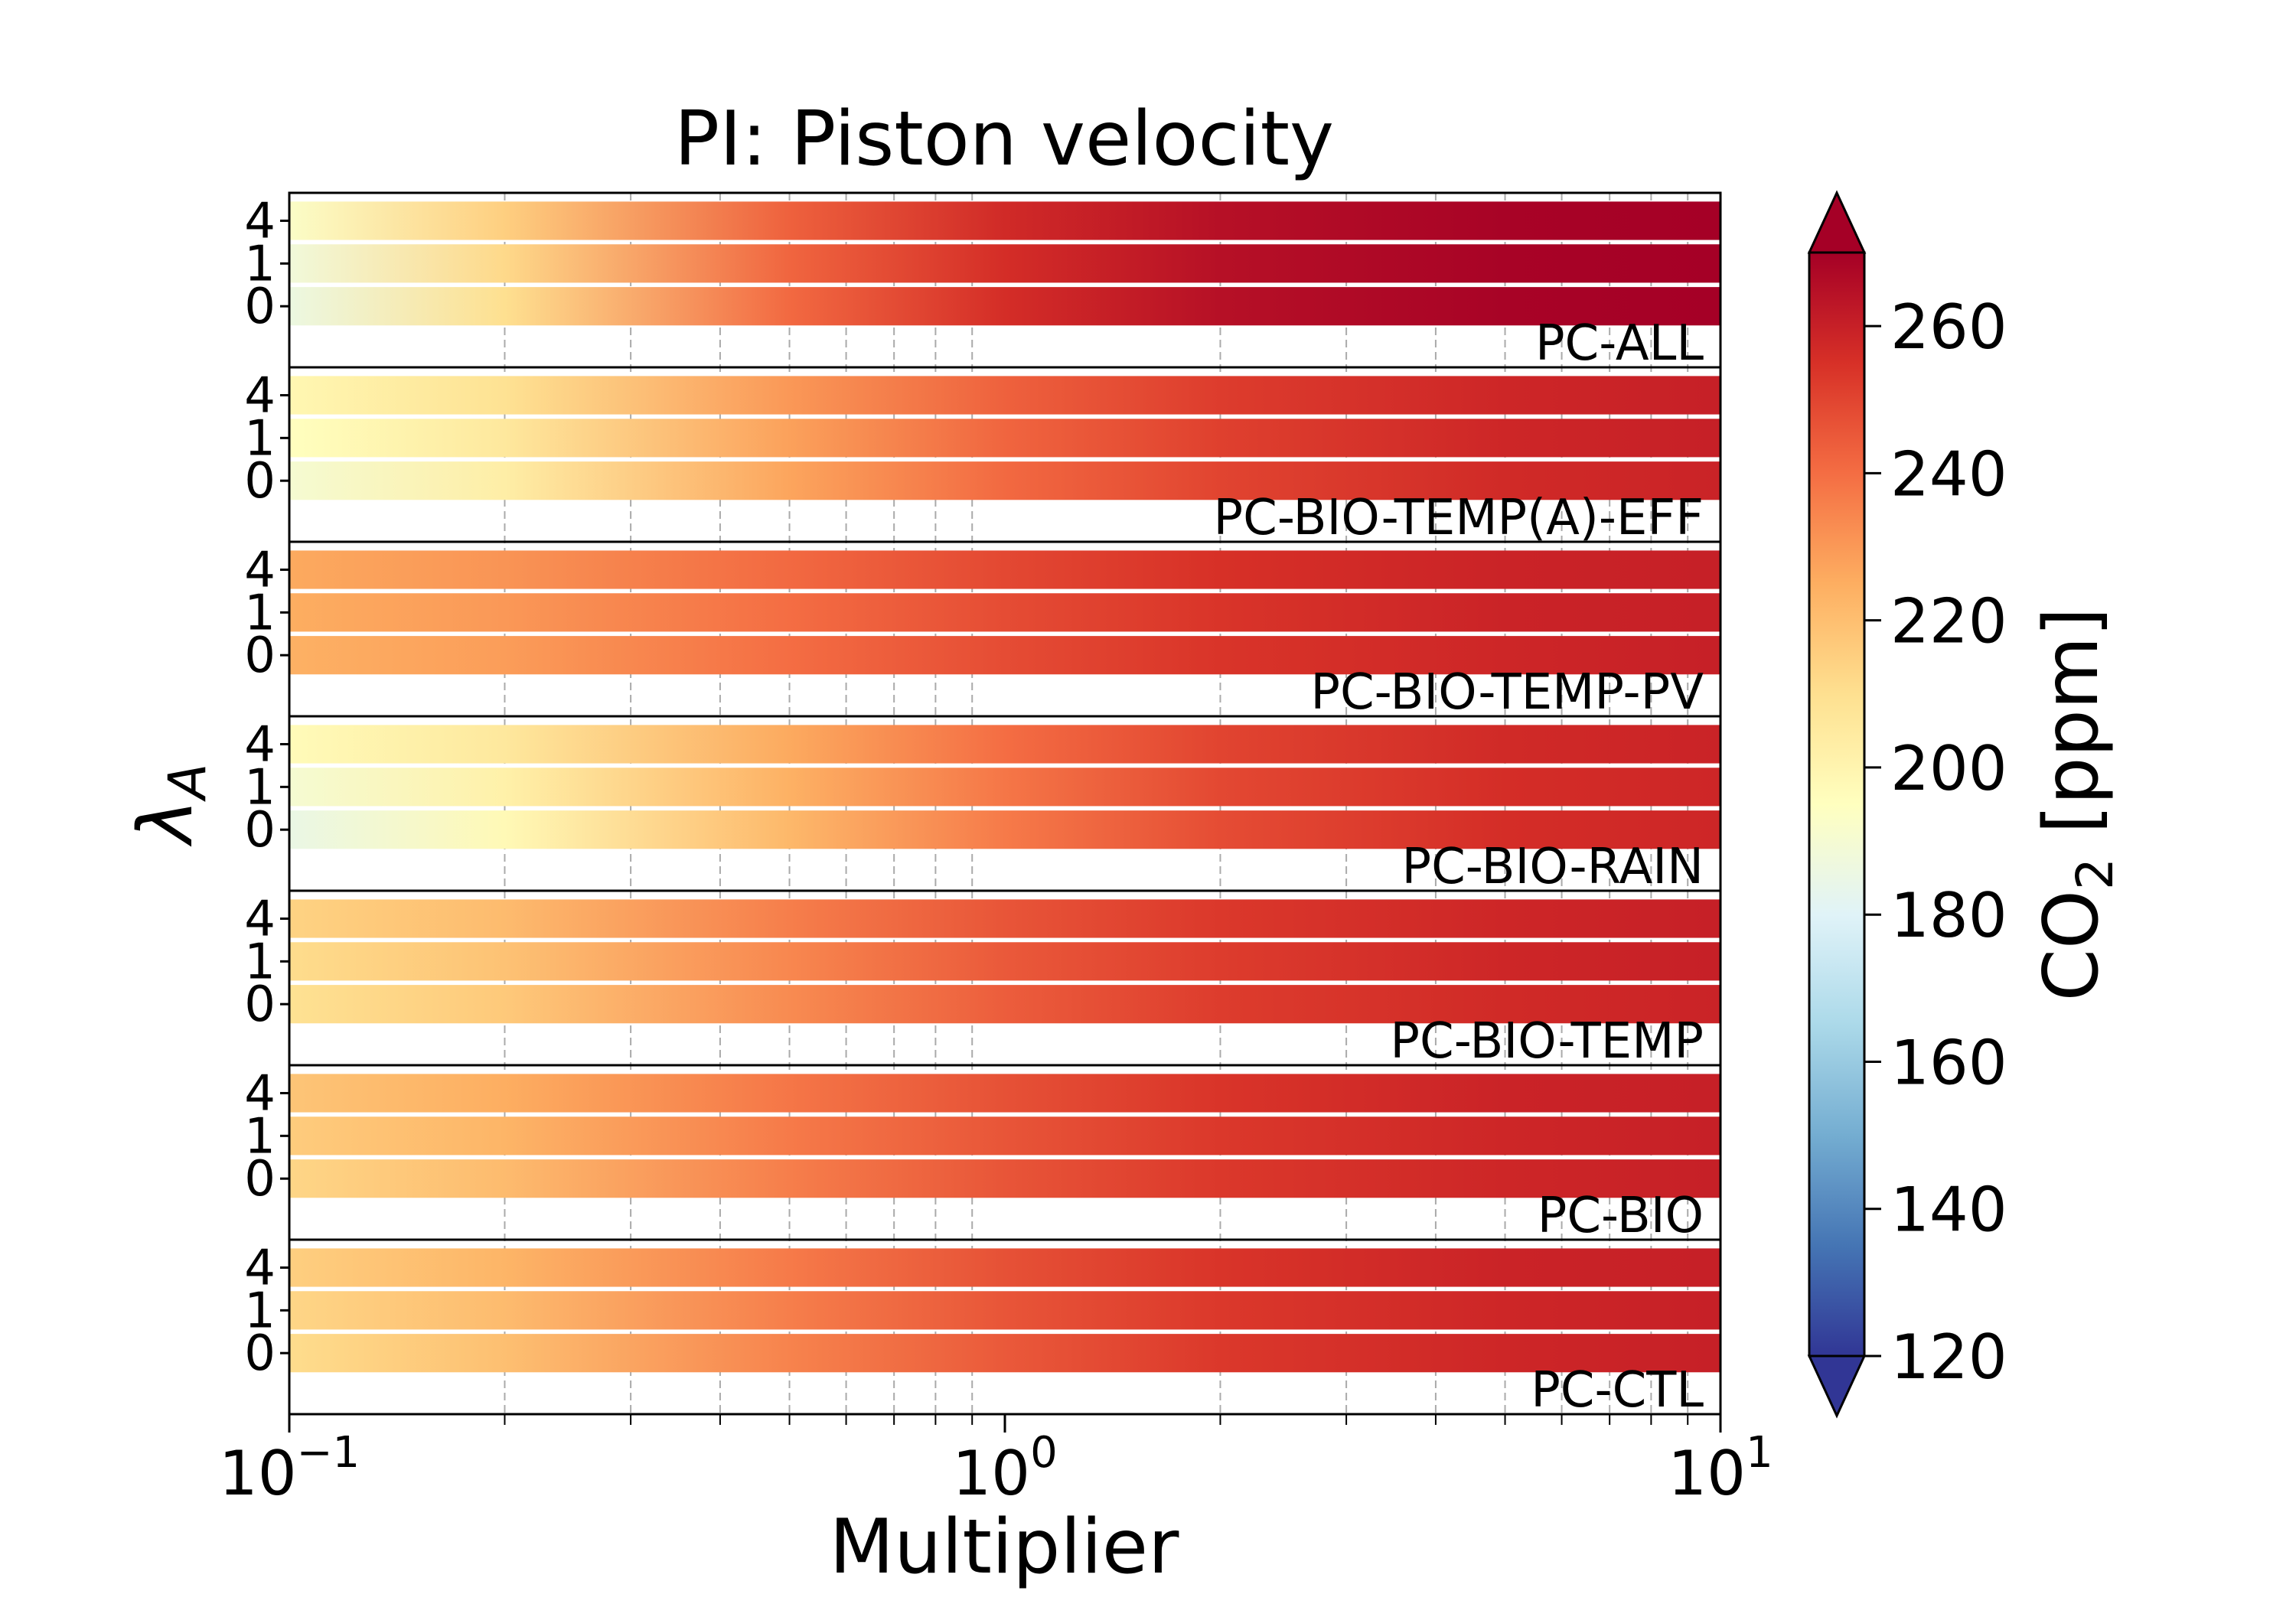 The width and height of the screenshot is (2296, 1607). Describe the element at coordinates (188, 783) in the screenshot. I see `y-axis-label-subscript: A` at that location.